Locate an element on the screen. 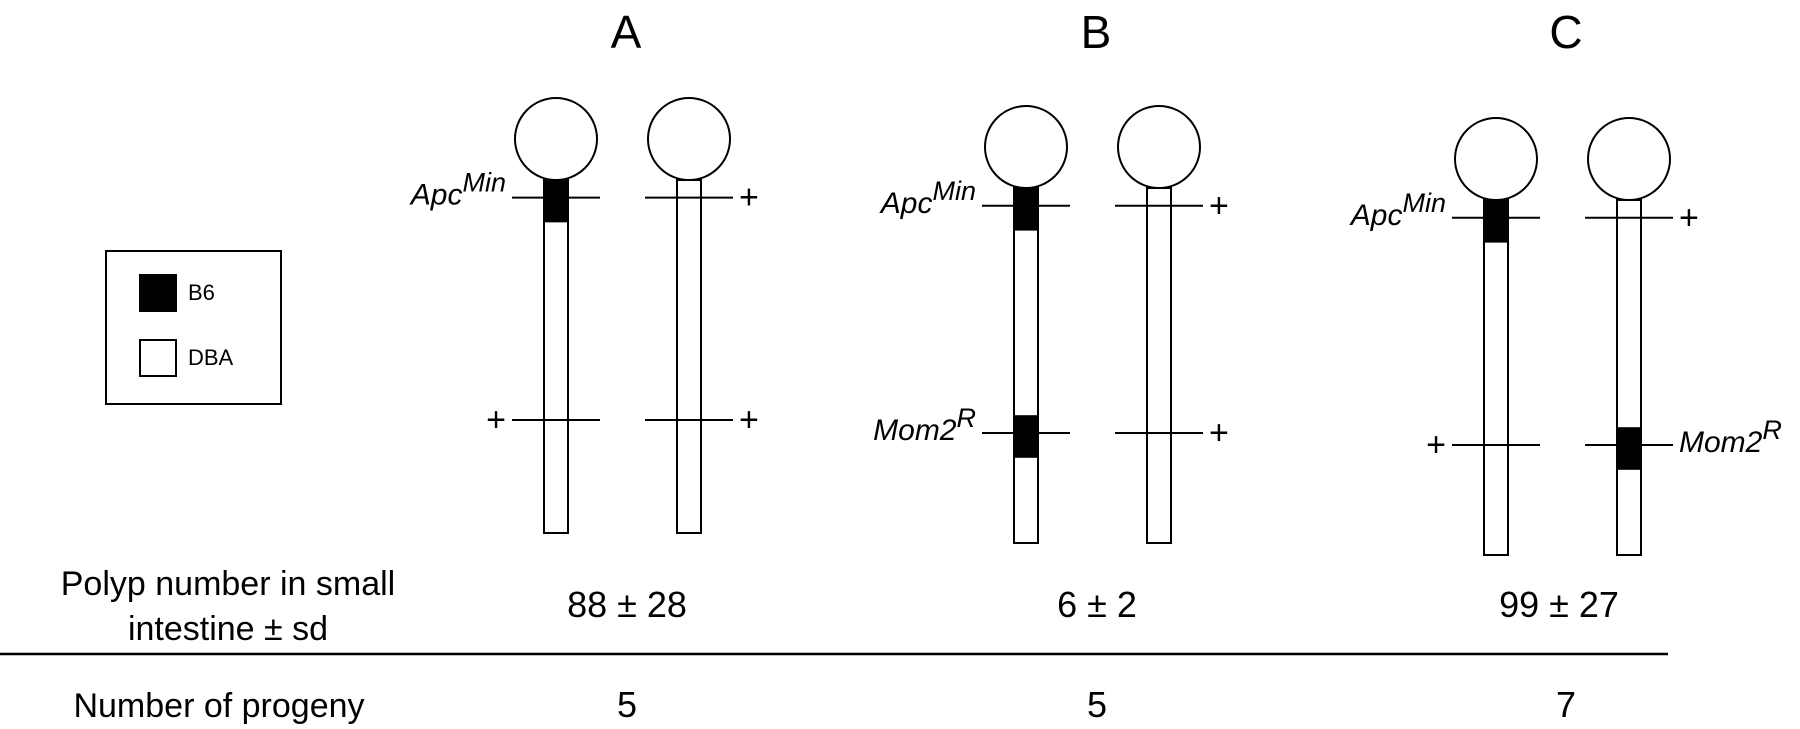 Image resolution: width=1800 pixels, height=729 pixels. panel-a-chromosome-2-arm is located at coordinates (689, 356).